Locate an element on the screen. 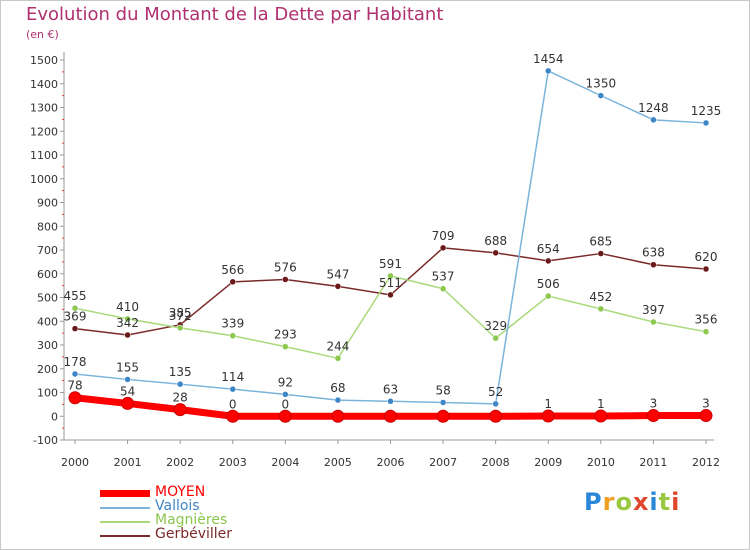 This screenshot has width=750, height=550. y-tick-label: -100 is located at coordinates (45, 440).